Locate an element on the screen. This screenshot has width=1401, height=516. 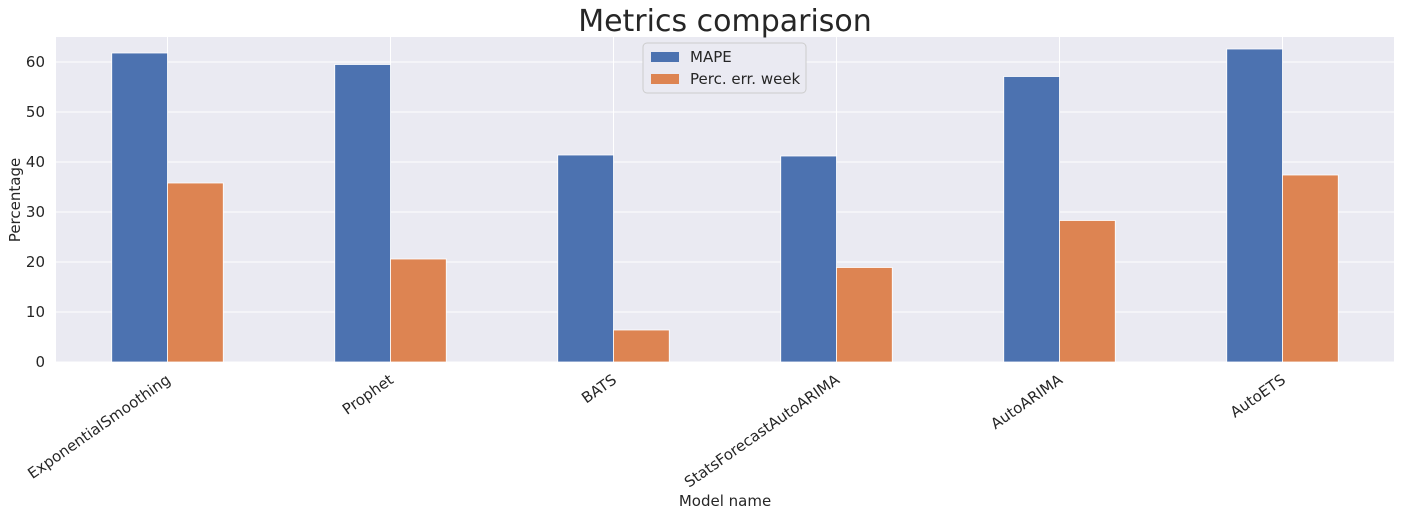
y-tick-label: 20 is located at coordinates (35, 262).